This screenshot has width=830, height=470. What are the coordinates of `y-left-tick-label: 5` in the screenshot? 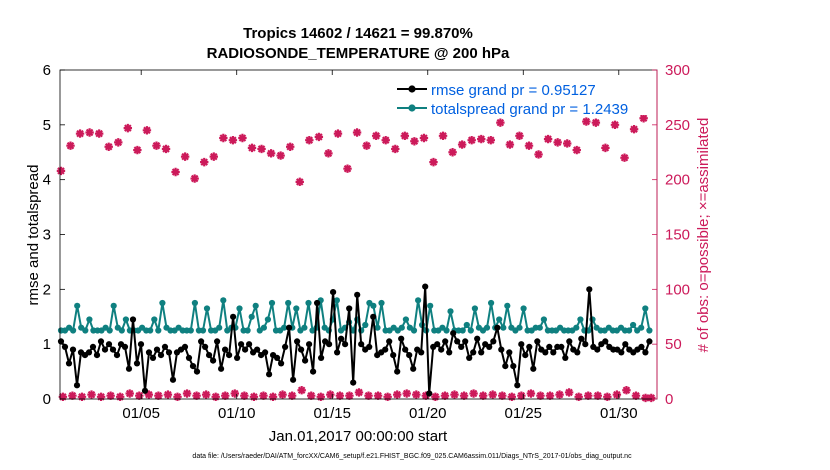 It's located at (47, 125).